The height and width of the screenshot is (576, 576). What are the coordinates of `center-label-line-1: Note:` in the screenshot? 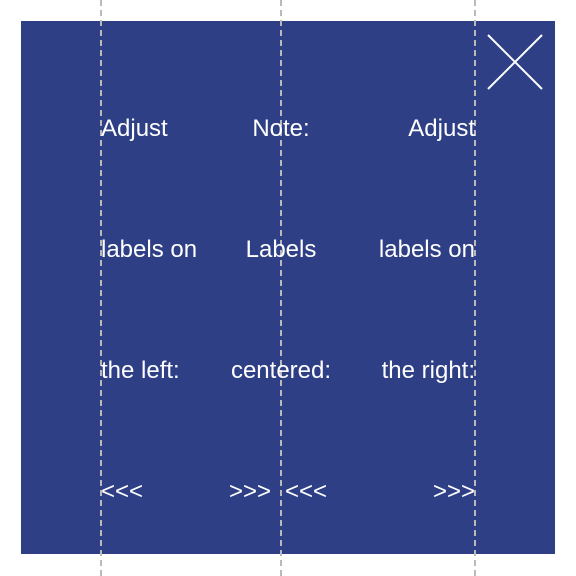 It's located at (281, 128).